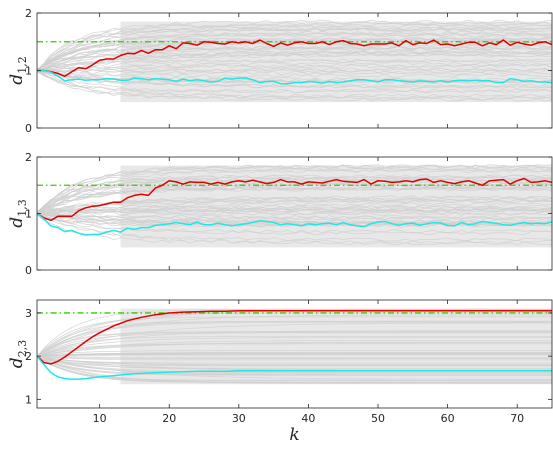  Describe the element at coordinates (28, 399) in the screenshot. I see `y-tick-label-p3: 1` at that location.